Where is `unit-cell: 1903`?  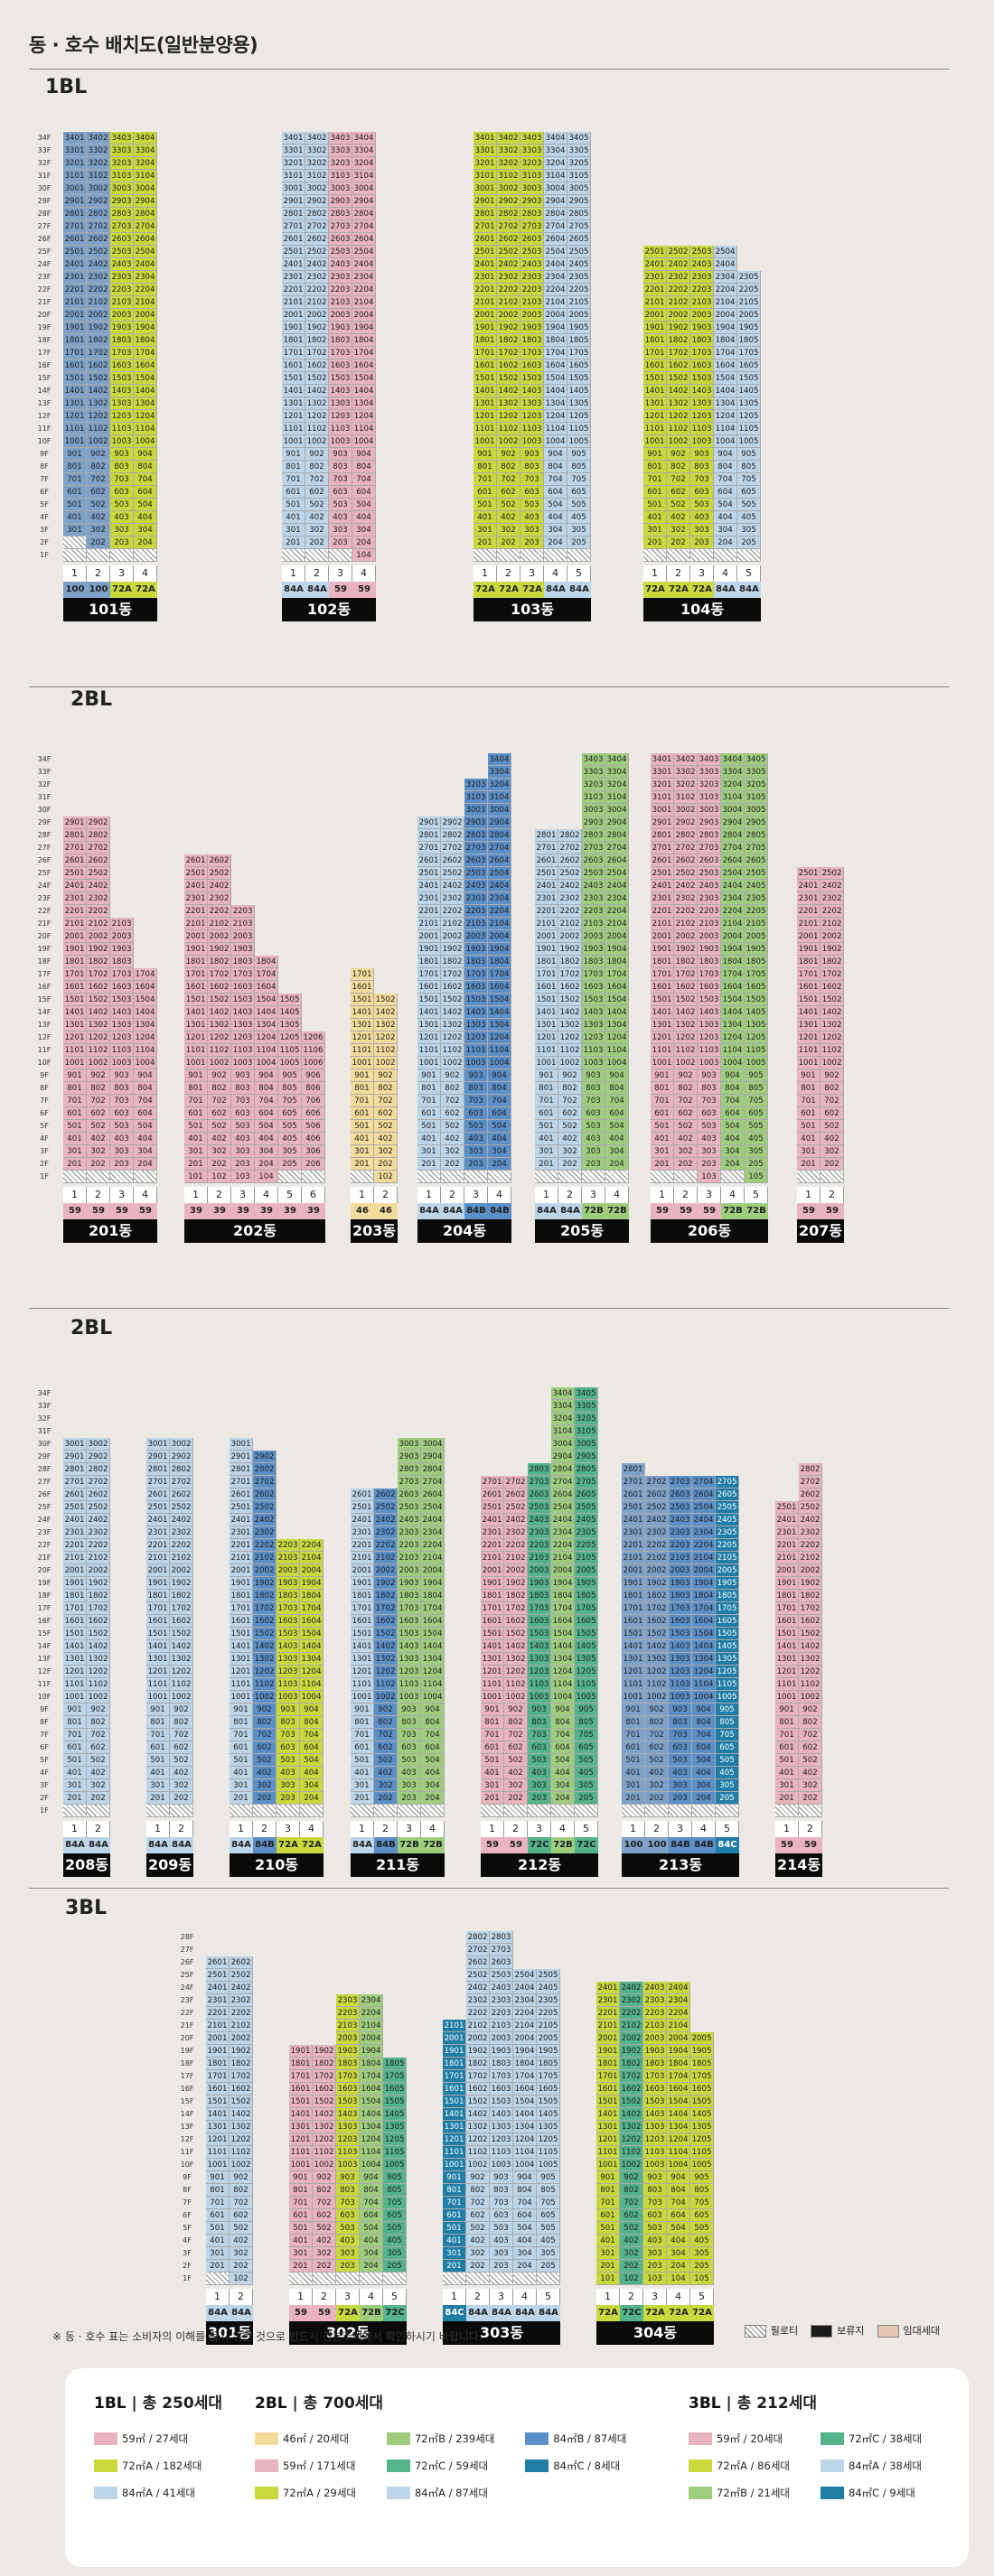 unit-cell: 1903 is located at coordinates (593, 949).